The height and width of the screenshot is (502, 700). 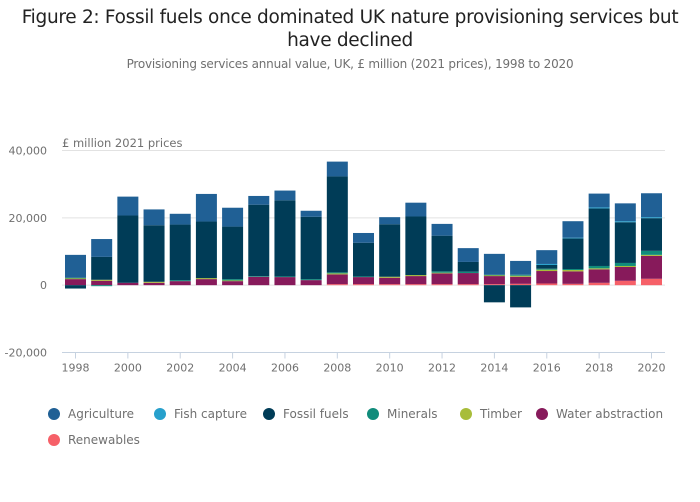 I want to click on bar-stack-2020, so click(x=651, y=239).